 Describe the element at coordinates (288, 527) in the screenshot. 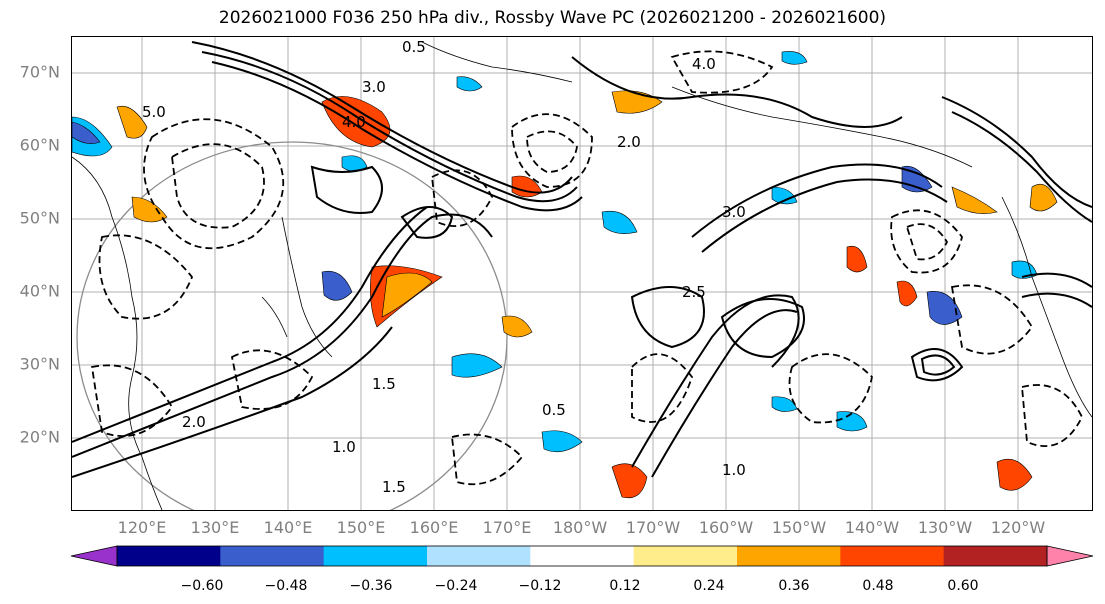

I see `lon-label-140e: 140°E` at that location.